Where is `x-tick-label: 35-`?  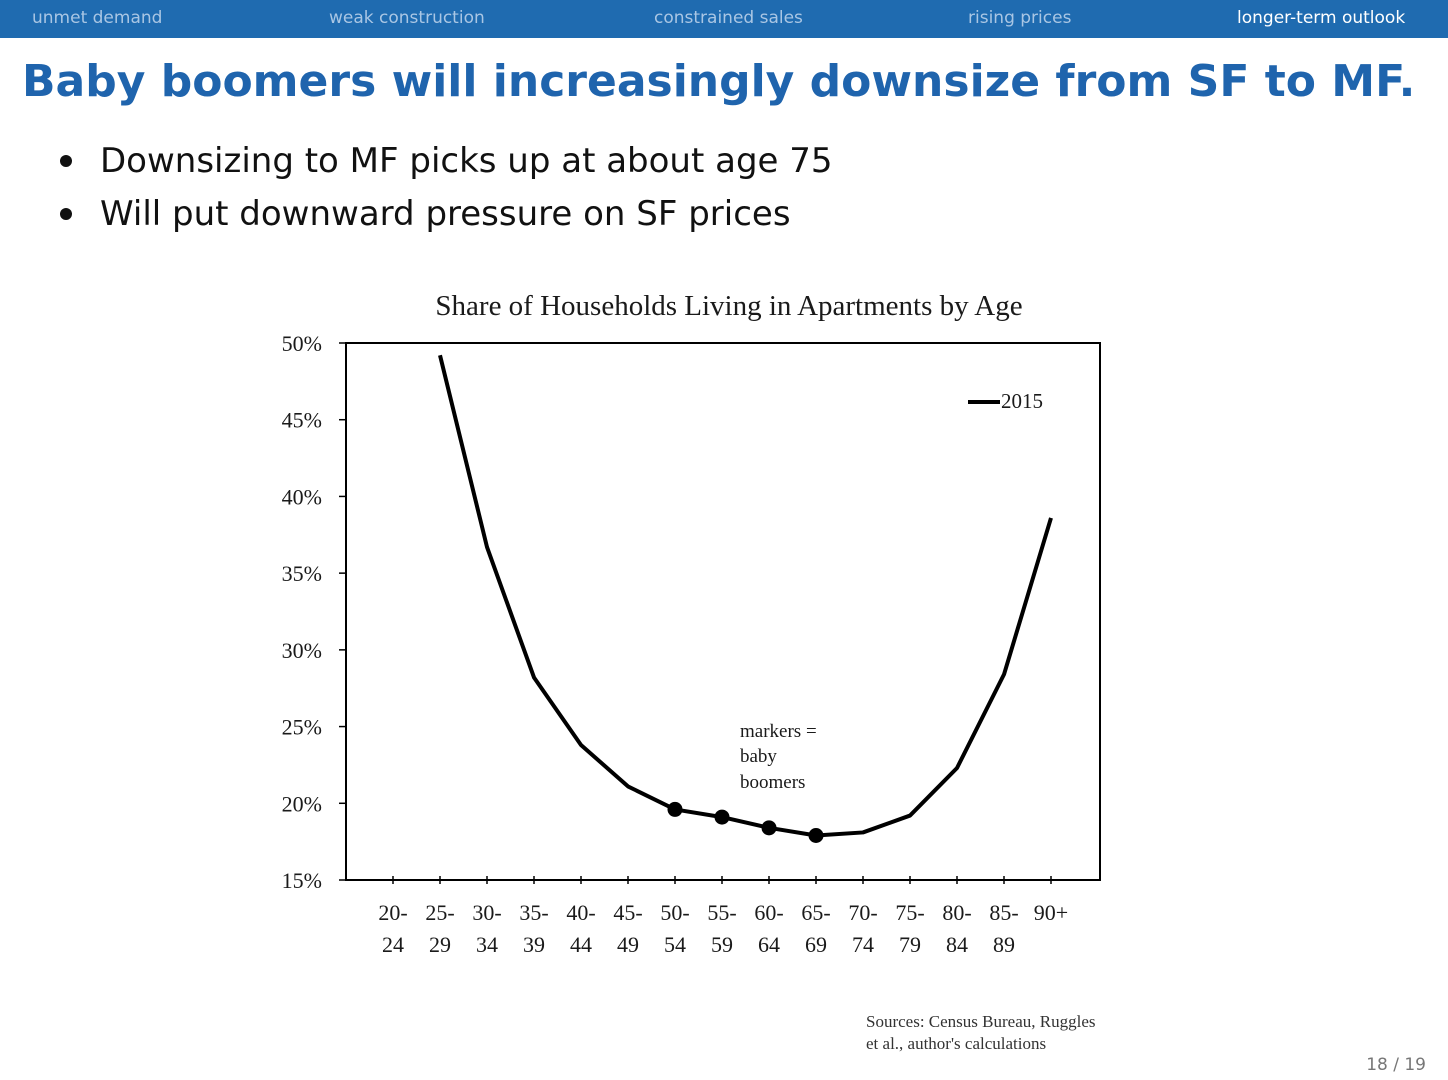 x-tick-label: 35- is located at coordinates (533, 912).